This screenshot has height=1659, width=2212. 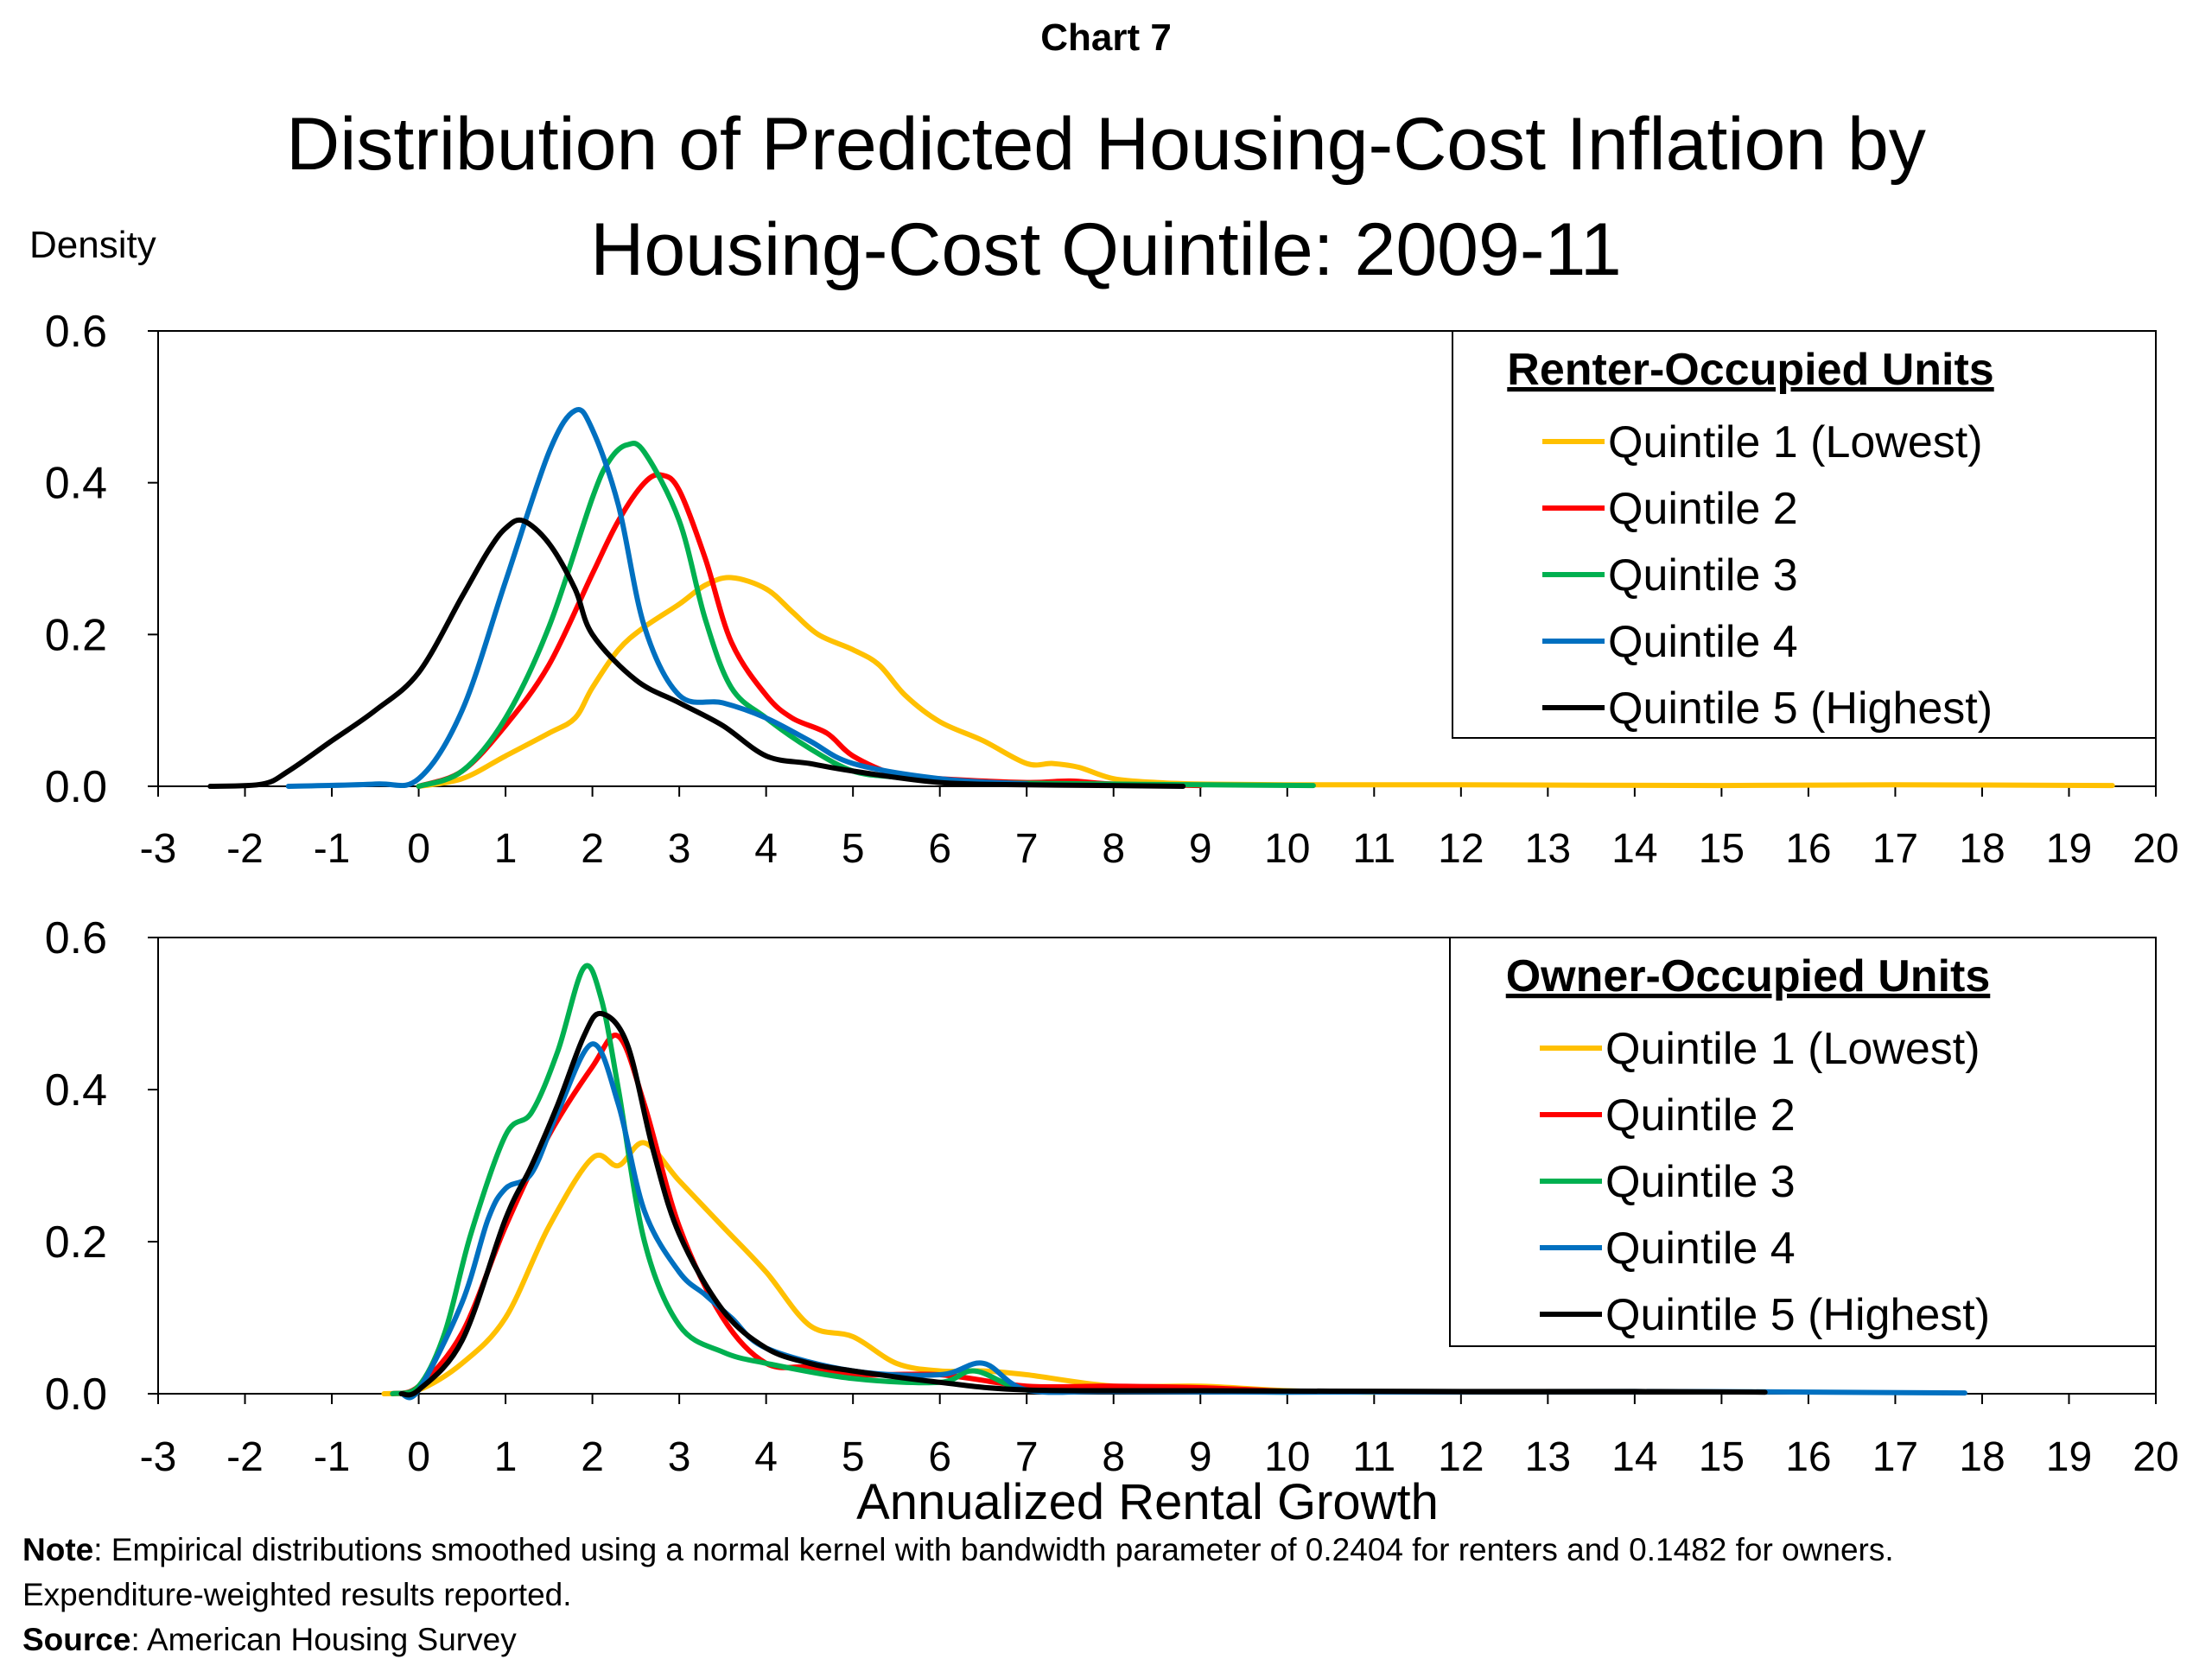 What do you see at coordinates (297, 1594) in the screenshot?
I see `footnote-note-line2: Expenditure-weighted results reported.` at bounding box center [297, 1594].